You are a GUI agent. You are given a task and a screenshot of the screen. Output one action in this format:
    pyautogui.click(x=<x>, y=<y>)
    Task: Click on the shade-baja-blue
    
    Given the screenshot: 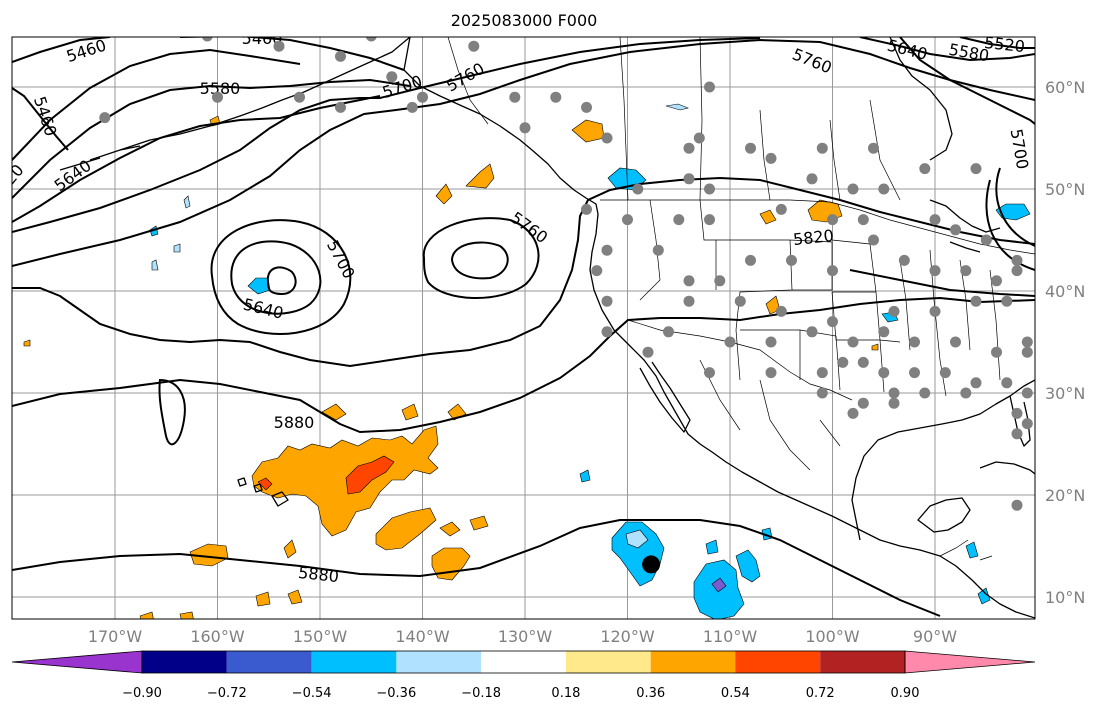 What is the action you would take?
    pyautogui.click(x=585, y=476)
    